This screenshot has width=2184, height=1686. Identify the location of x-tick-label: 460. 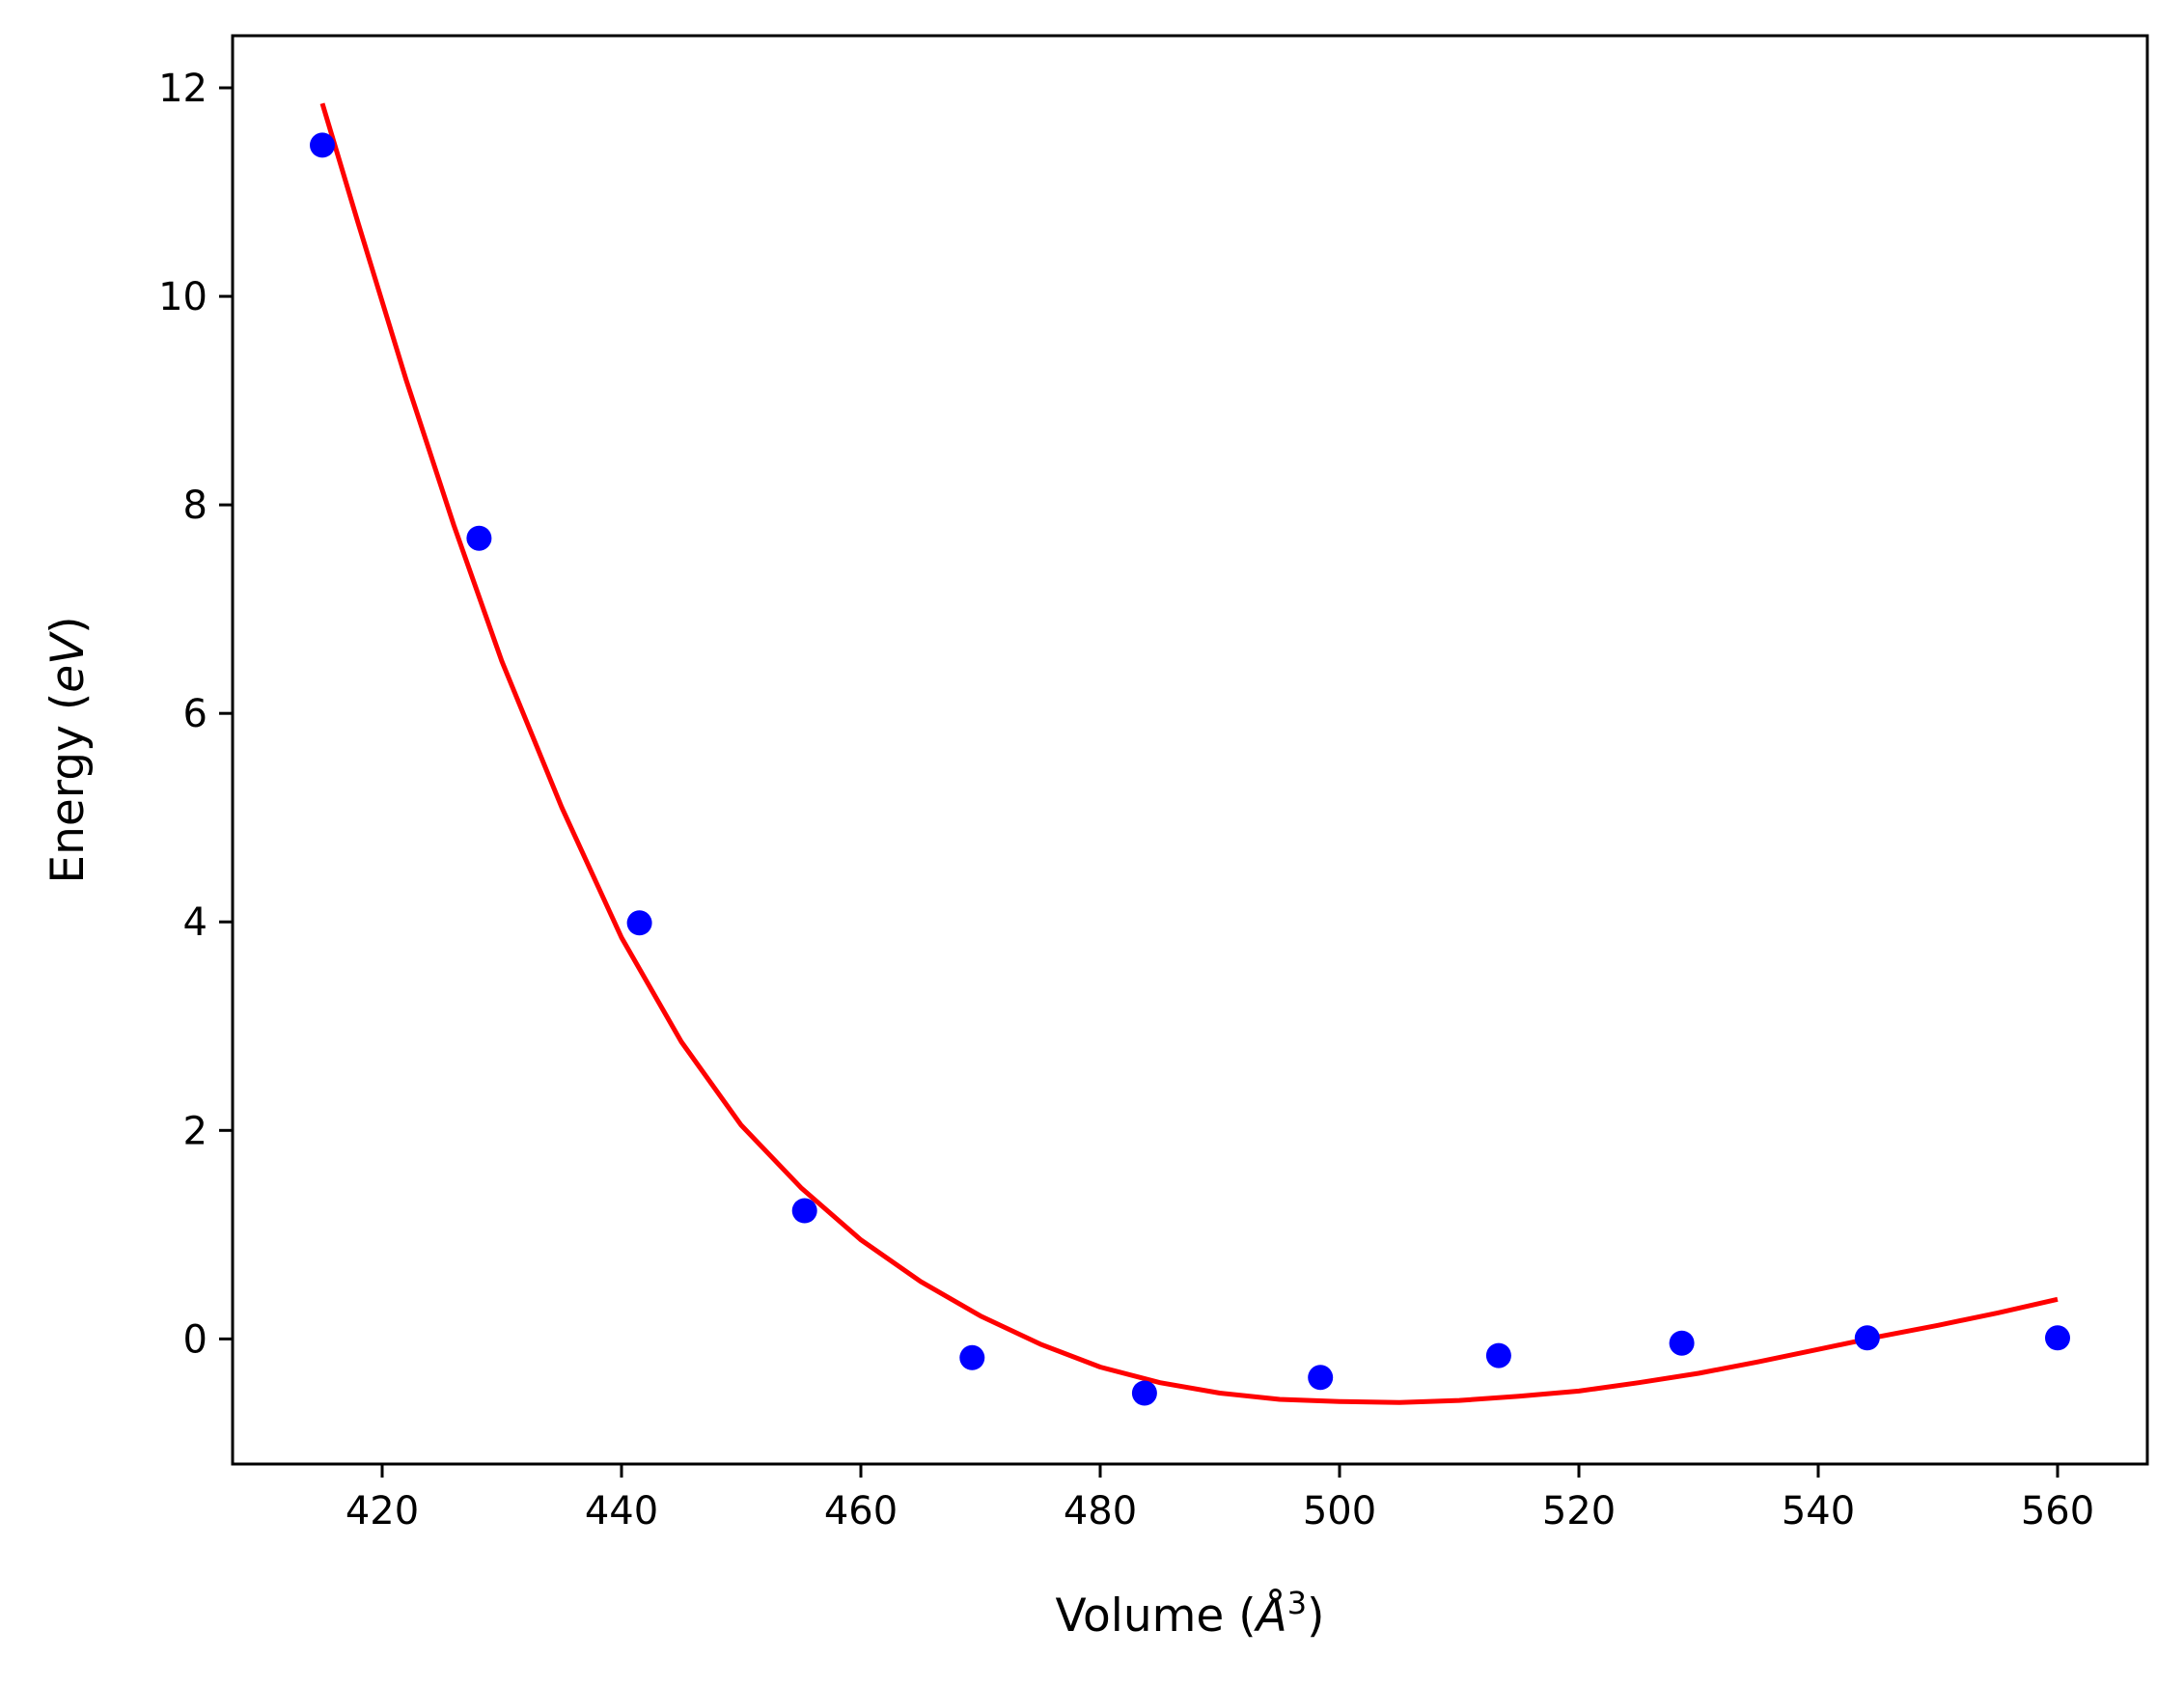
(861, 1511).